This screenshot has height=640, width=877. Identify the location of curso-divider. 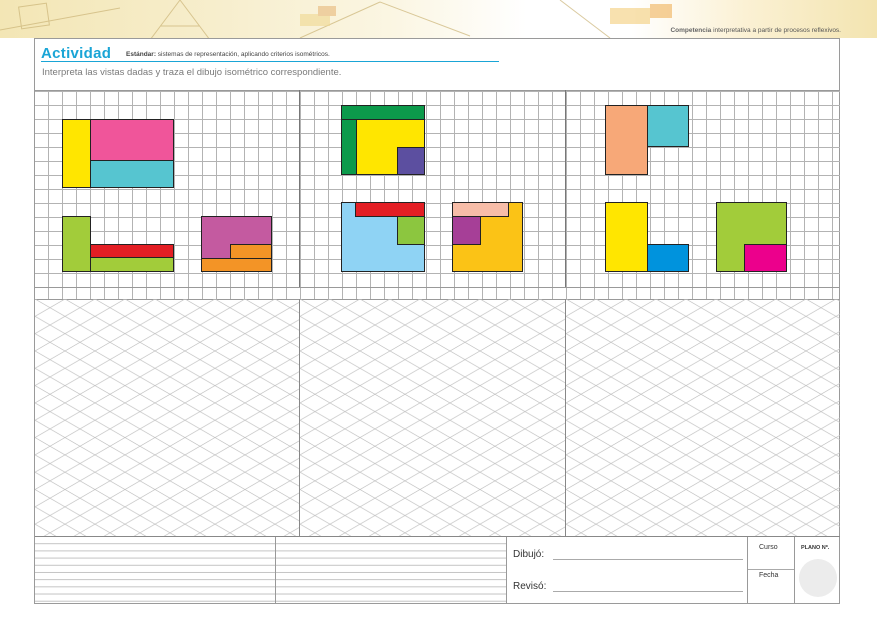
(771, 569).